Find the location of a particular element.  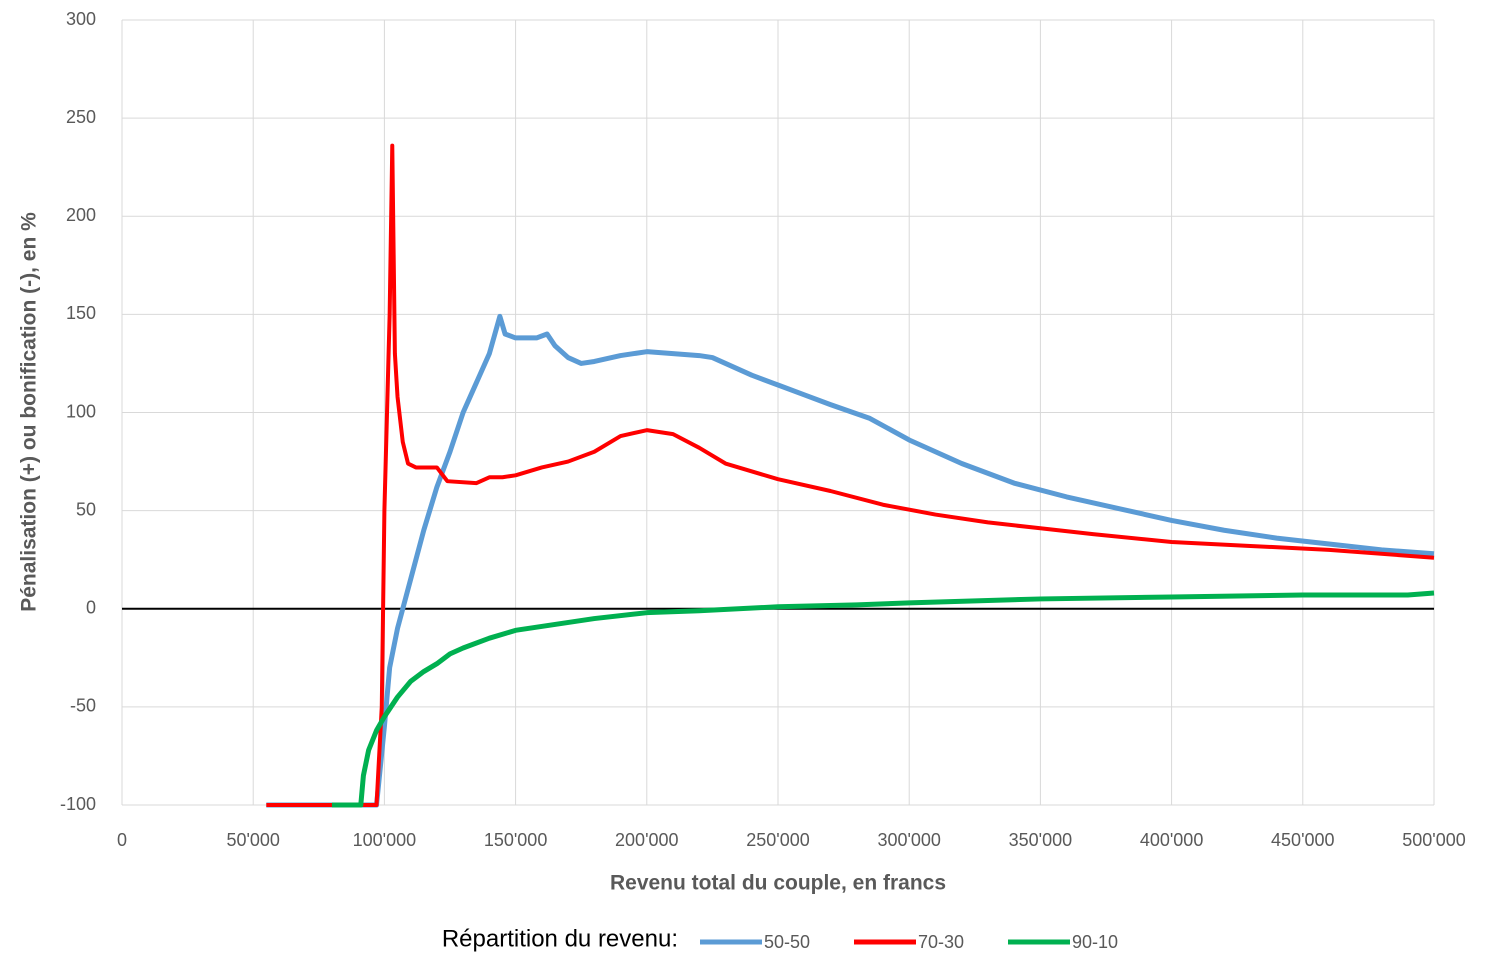

y-tick-label: 0 is located at coordinates (91, 608).